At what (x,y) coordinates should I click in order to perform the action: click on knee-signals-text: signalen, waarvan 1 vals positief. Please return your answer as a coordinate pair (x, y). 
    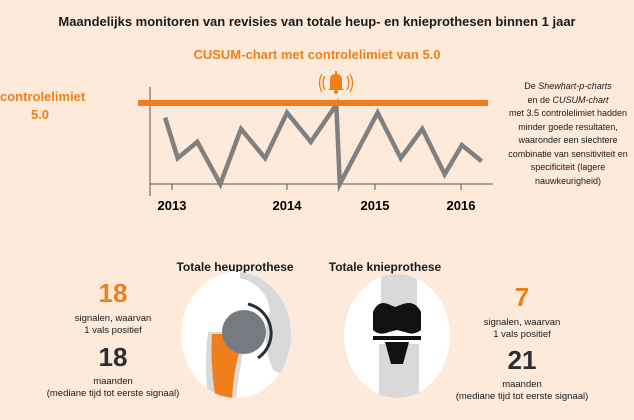
    Looking at the image, I should click on (522, 328).